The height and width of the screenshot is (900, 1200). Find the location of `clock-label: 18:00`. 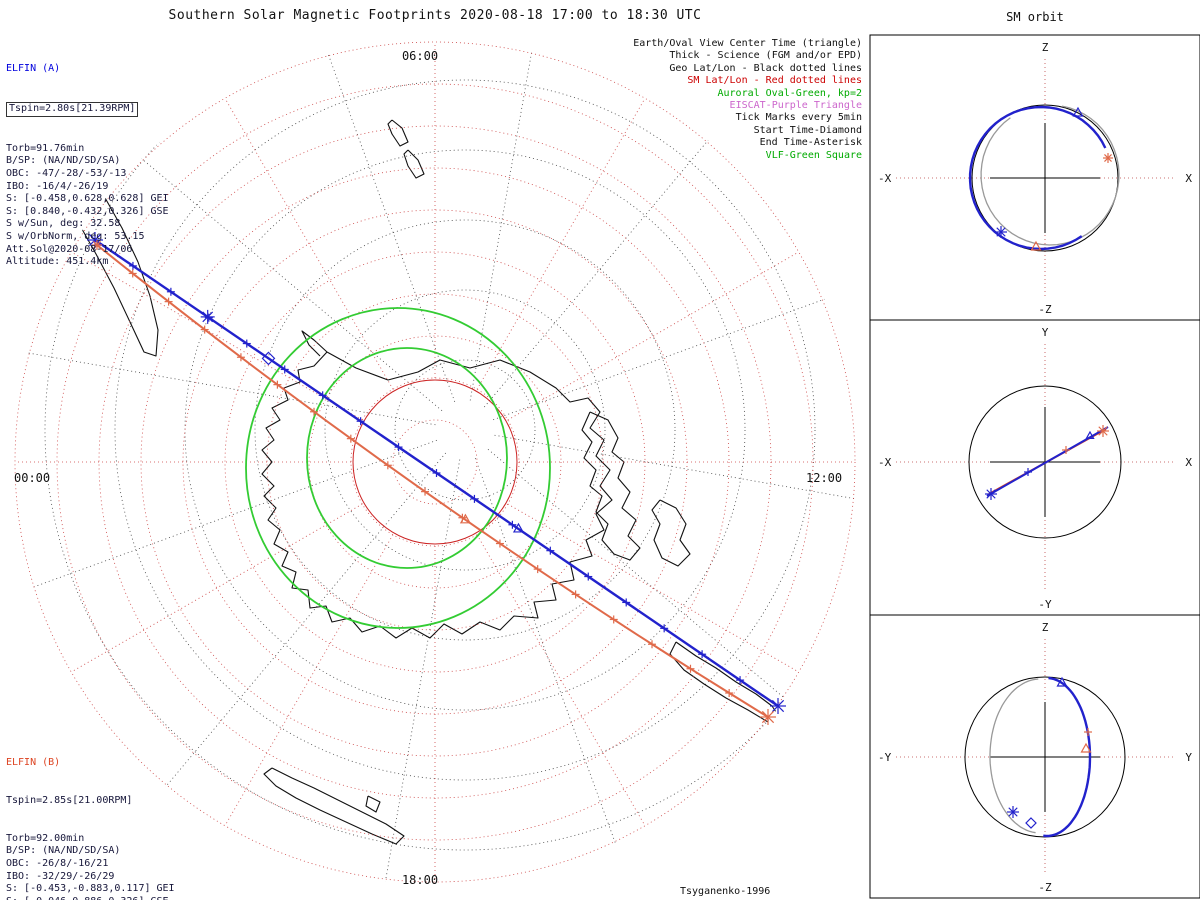

clock-label: 18:00 is located at coordinates (420, 880).